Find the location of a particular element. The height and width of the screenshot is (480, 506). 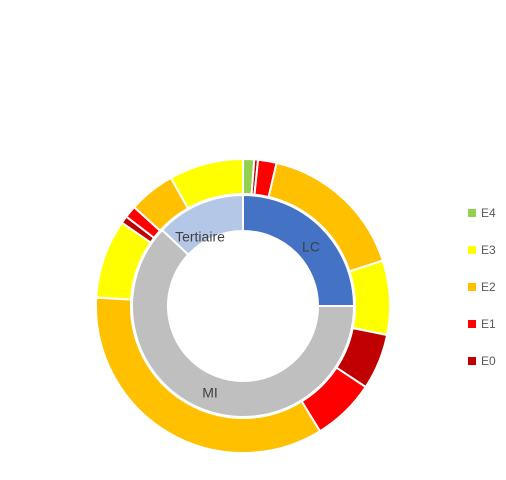

legend-label-e2: E2 is located at coordinates (488, 287).